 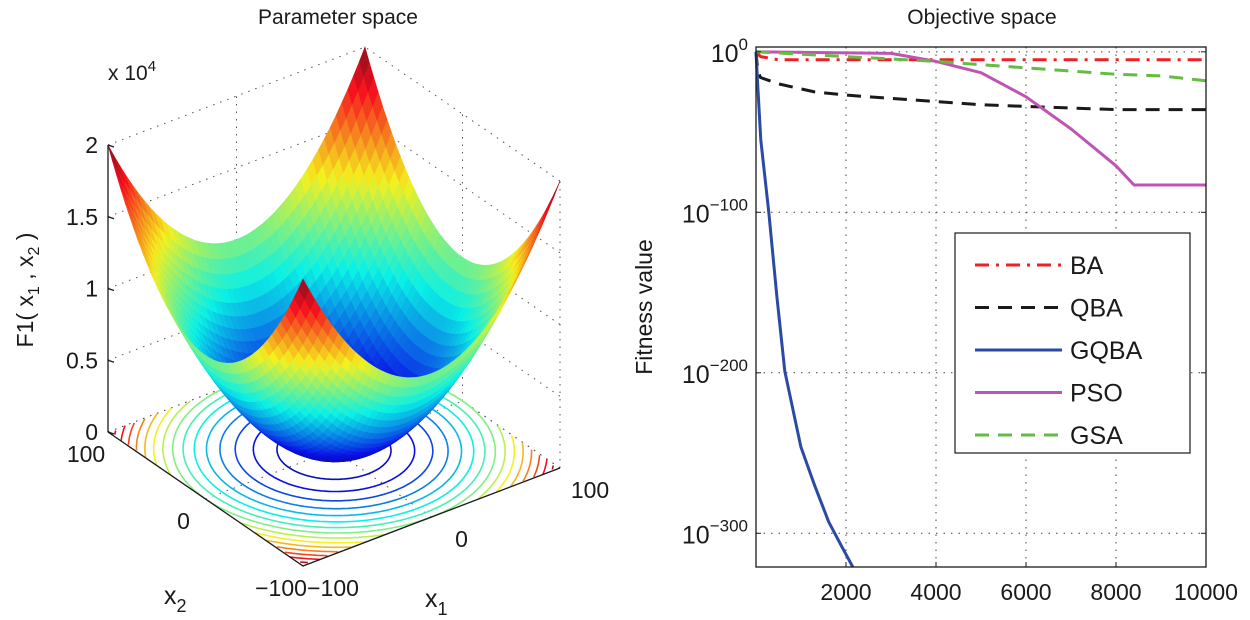 I want to click on x2-tick-label: −100, so click(x=281, y=588).